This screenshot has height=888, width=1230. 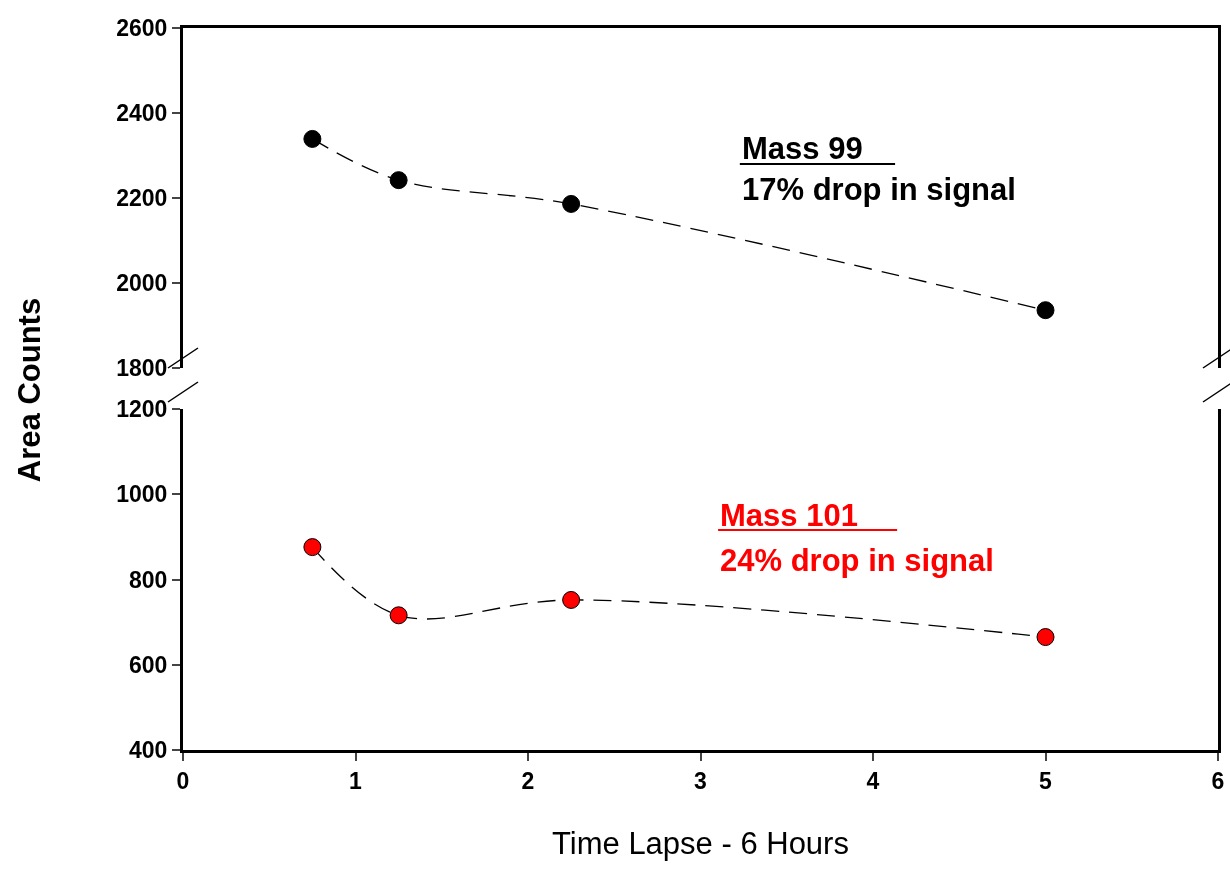 What do you see at coordinates (148, 750) in the screenshot?
I see `y-tick-label: 400` at bounding box center [148, 750].